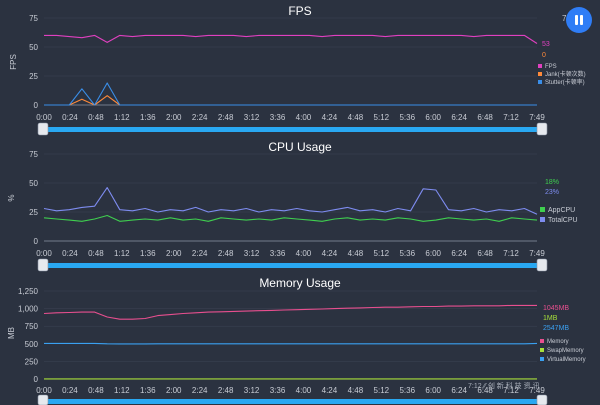 The height and width of the screenshot is (405, 600). Describe the element at coordinates (565, 82) in the screenshot. I see `legend-stutter: Stutter(卡顿率)` at that location.